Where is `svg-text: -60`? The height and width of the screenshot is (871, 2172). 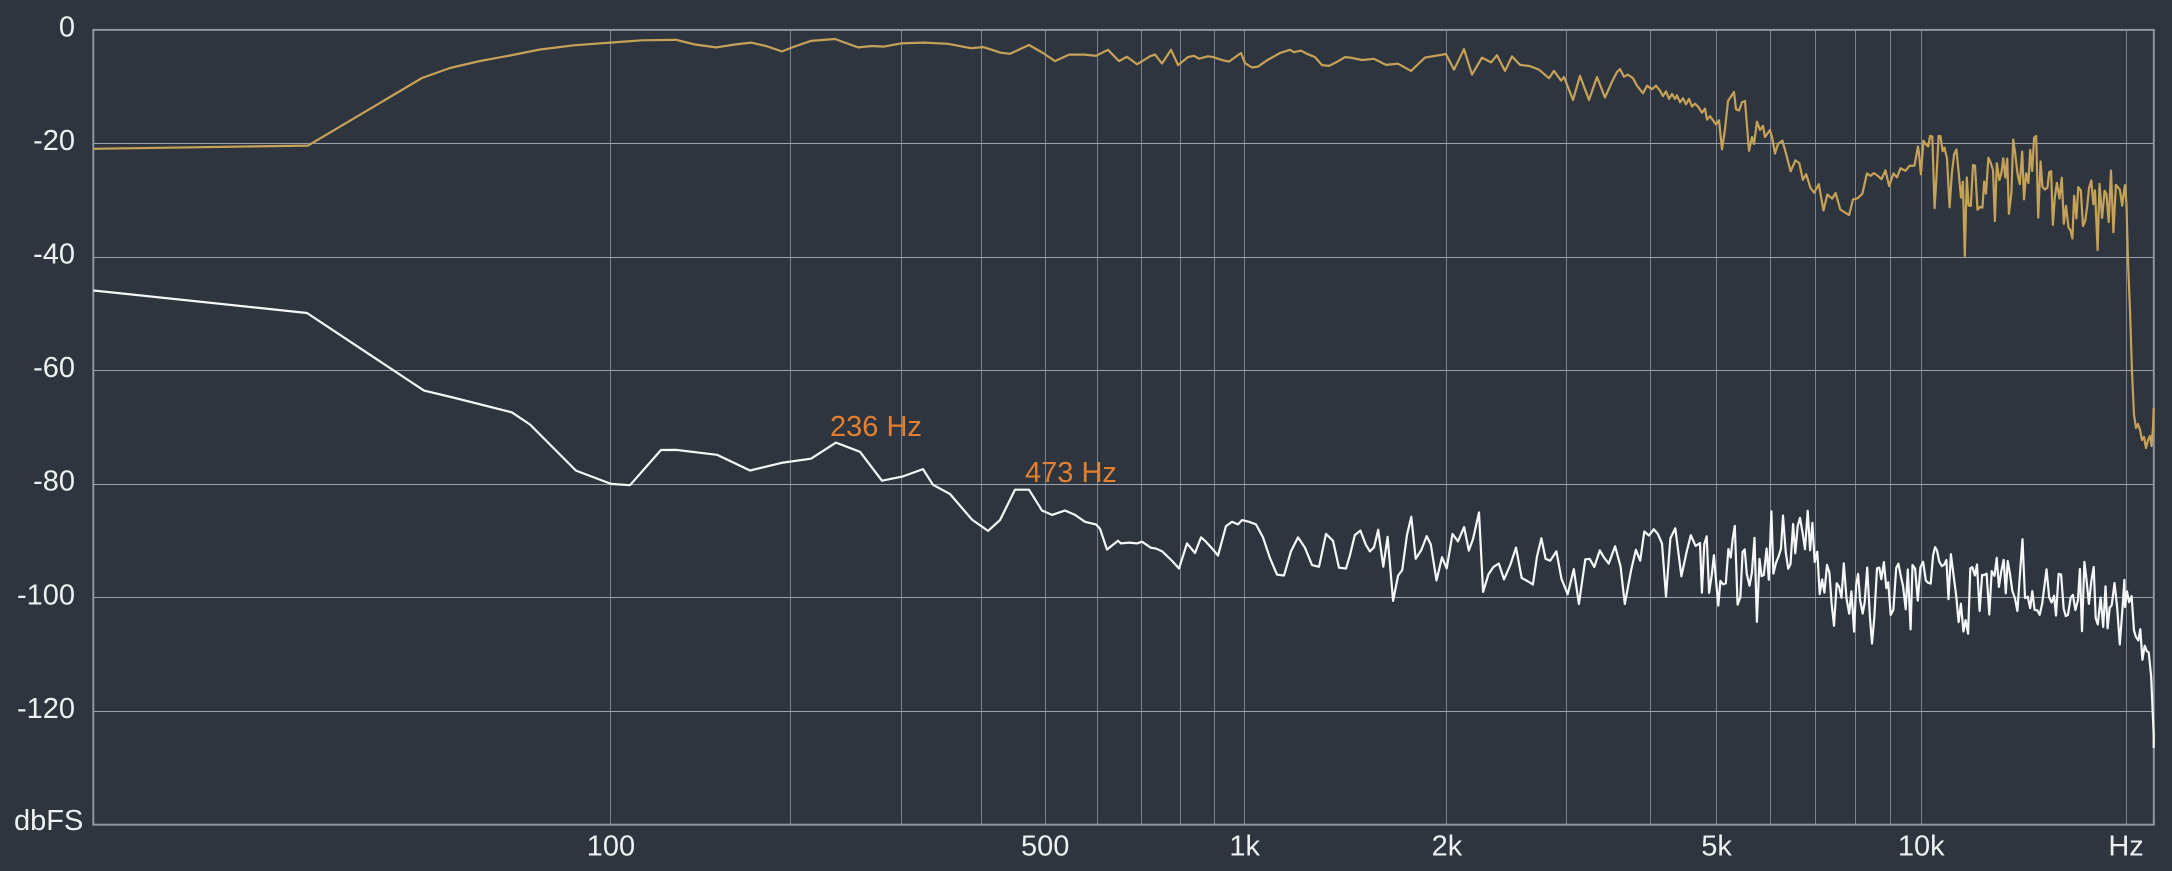 svg-text: -60 is located at coordinates (54, 368).